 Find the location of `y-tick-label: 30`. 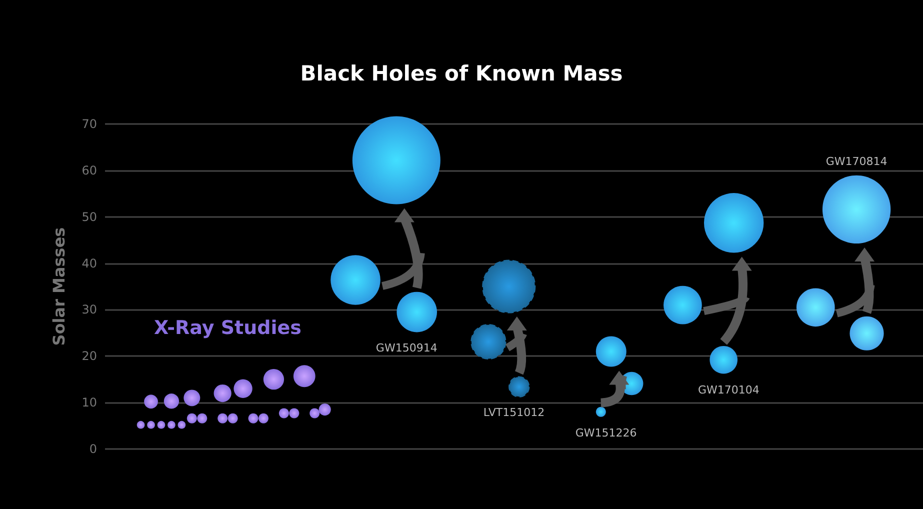

y-tick-label: 30 is located at coordinates (89, 309).